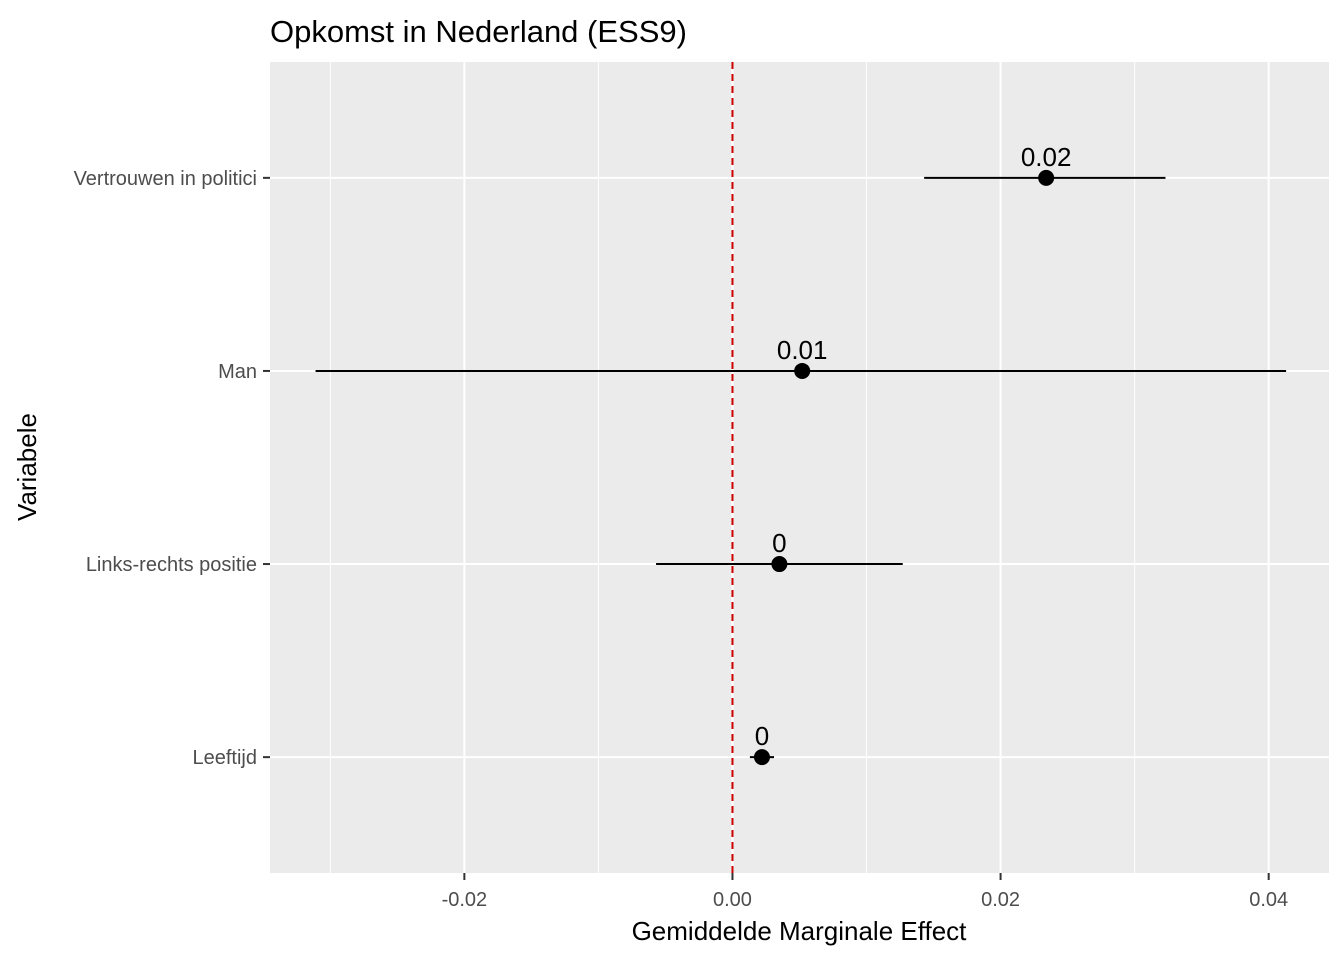 The height and width of the screenshot is (960, 1344). What do you see at coordinates (465, 900) in the screenshot?
I see `x-tick-label: -0.02` at bounding box center [465, 900].